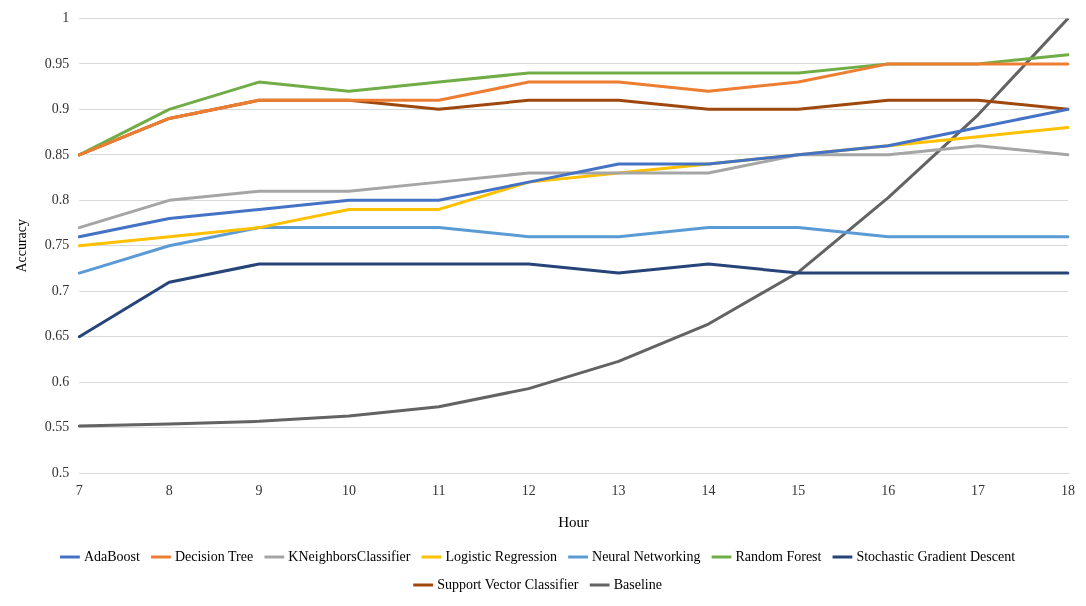 The width and height of the screenshot is (1086, 606). I want to click on y-tick-label: 0.6, so click(60, 381).